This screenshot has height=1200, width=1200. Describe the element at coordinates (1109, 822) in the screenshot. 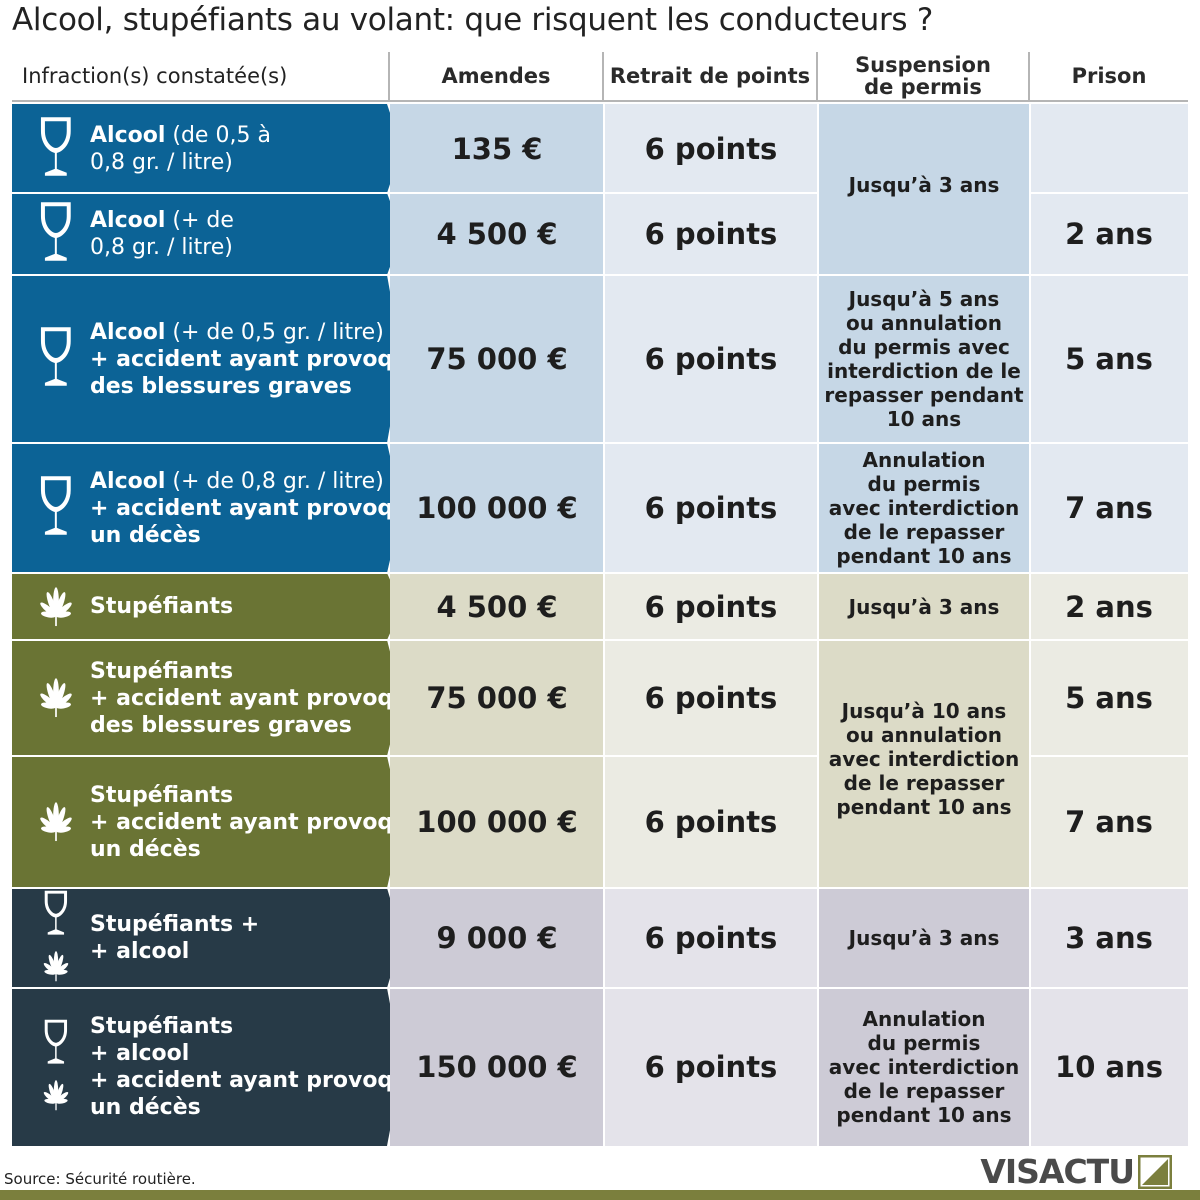

I see `prison-cell-value: 7 ans` at that location.